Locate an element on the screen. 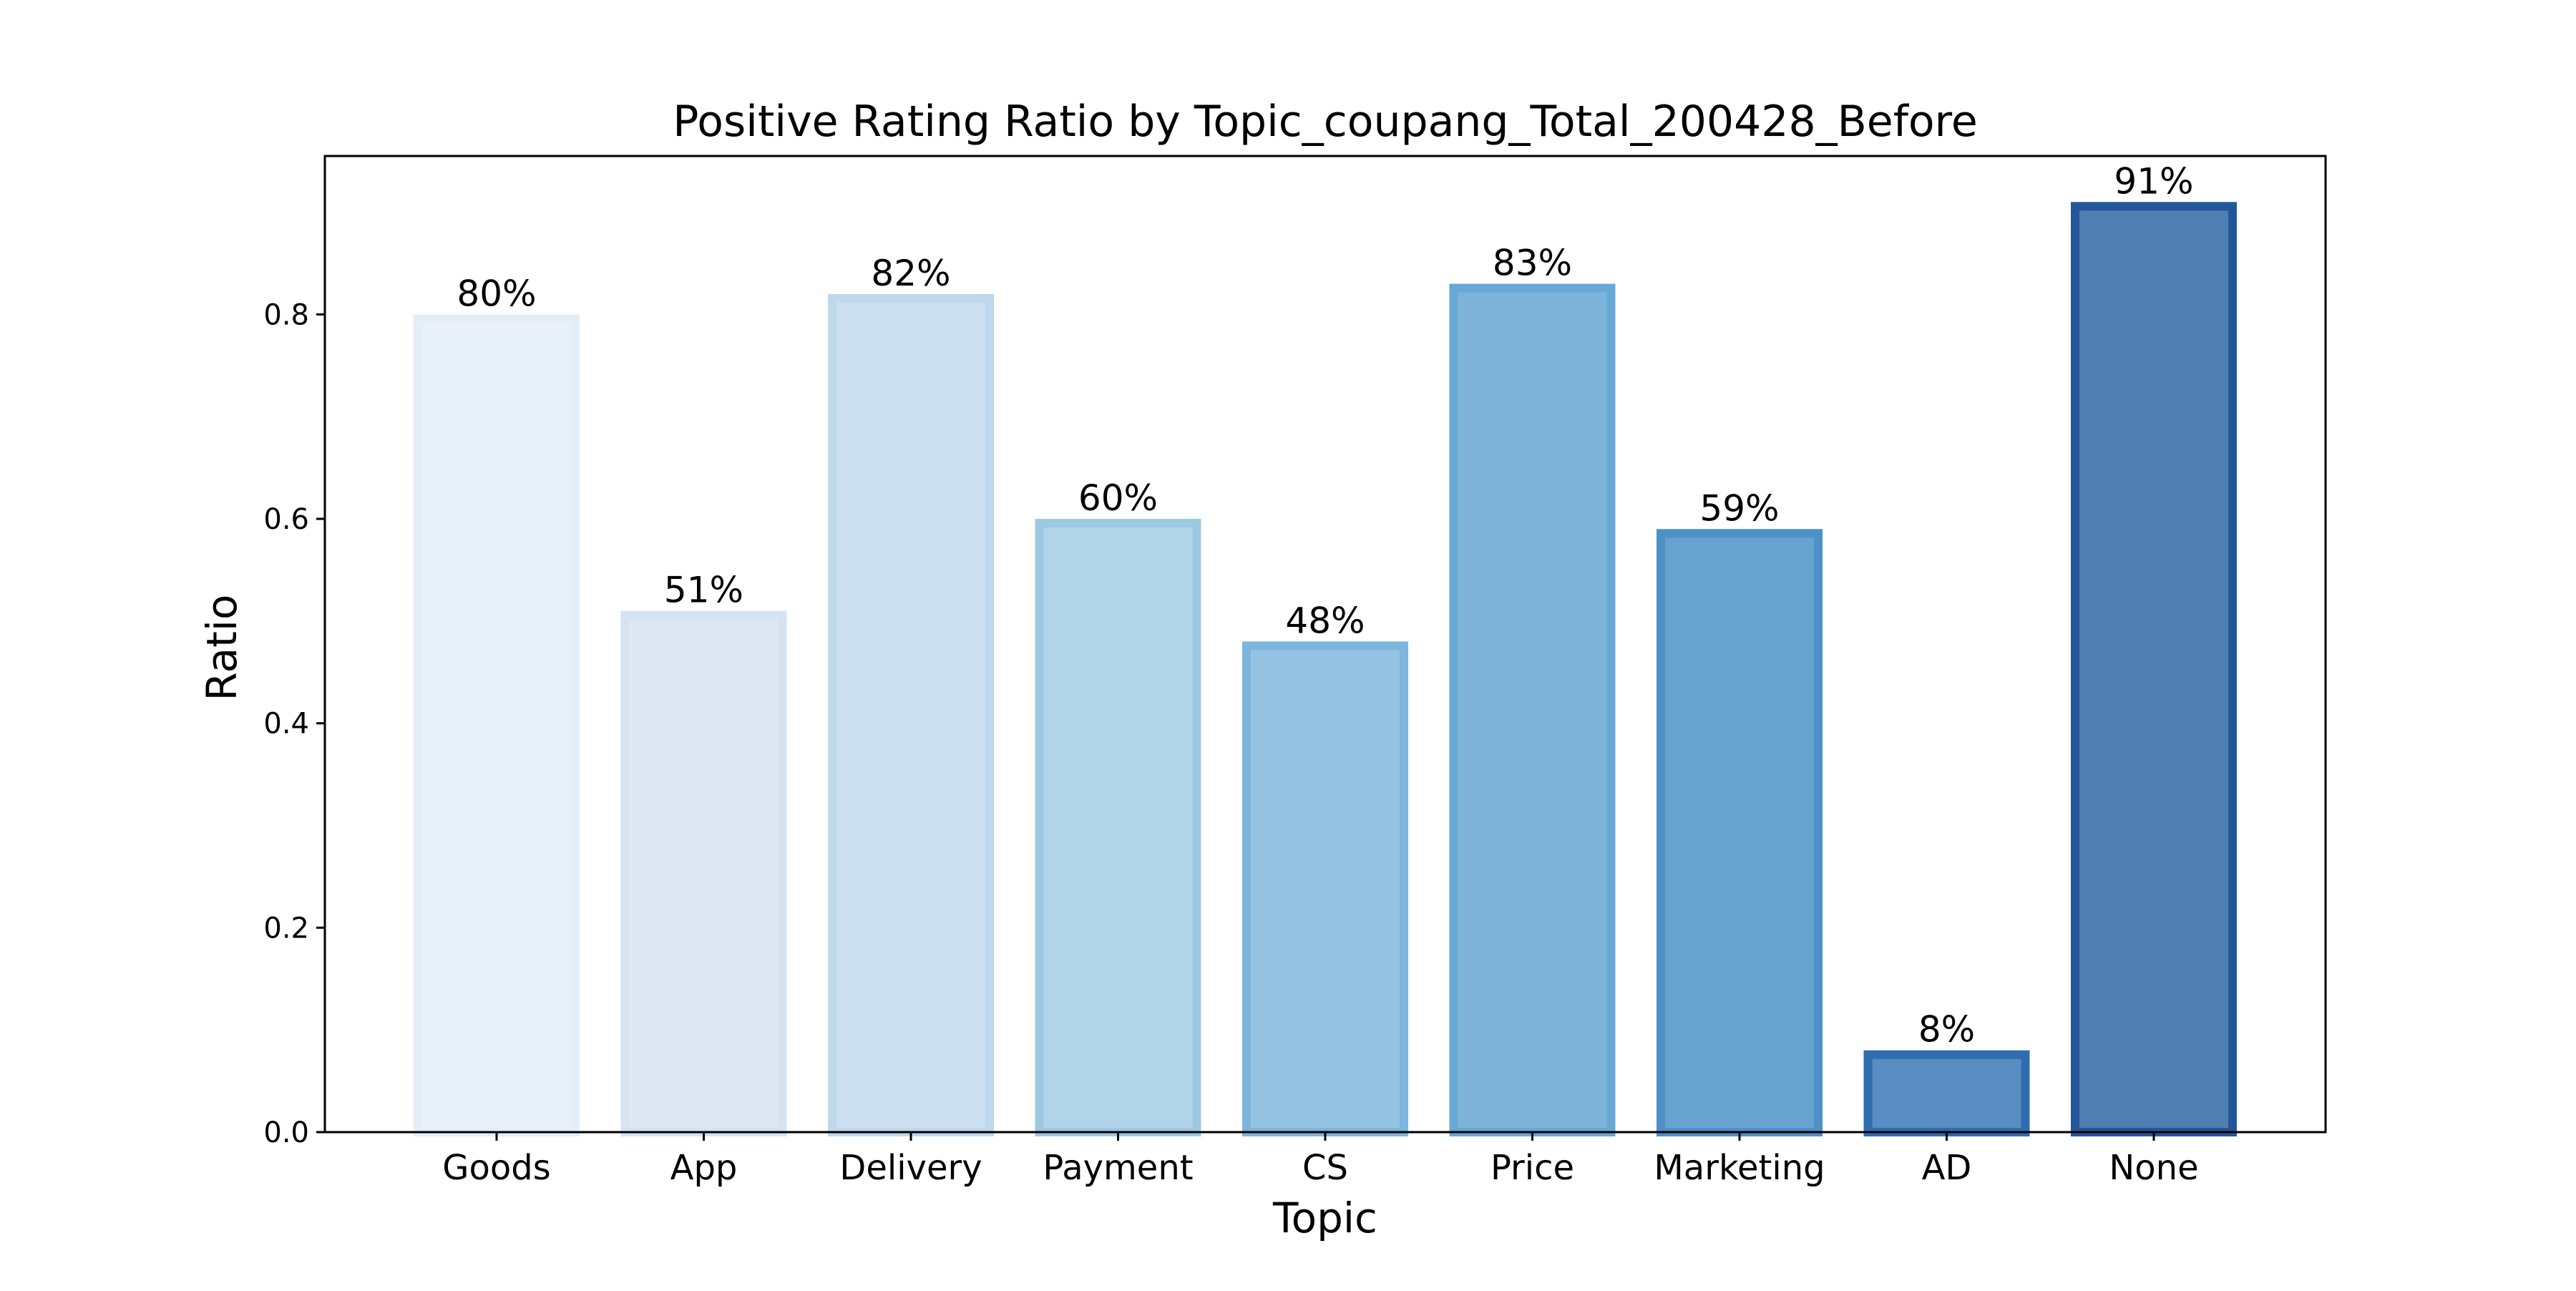  data-label-delivery: 82% is located at coordinates (911, 273).